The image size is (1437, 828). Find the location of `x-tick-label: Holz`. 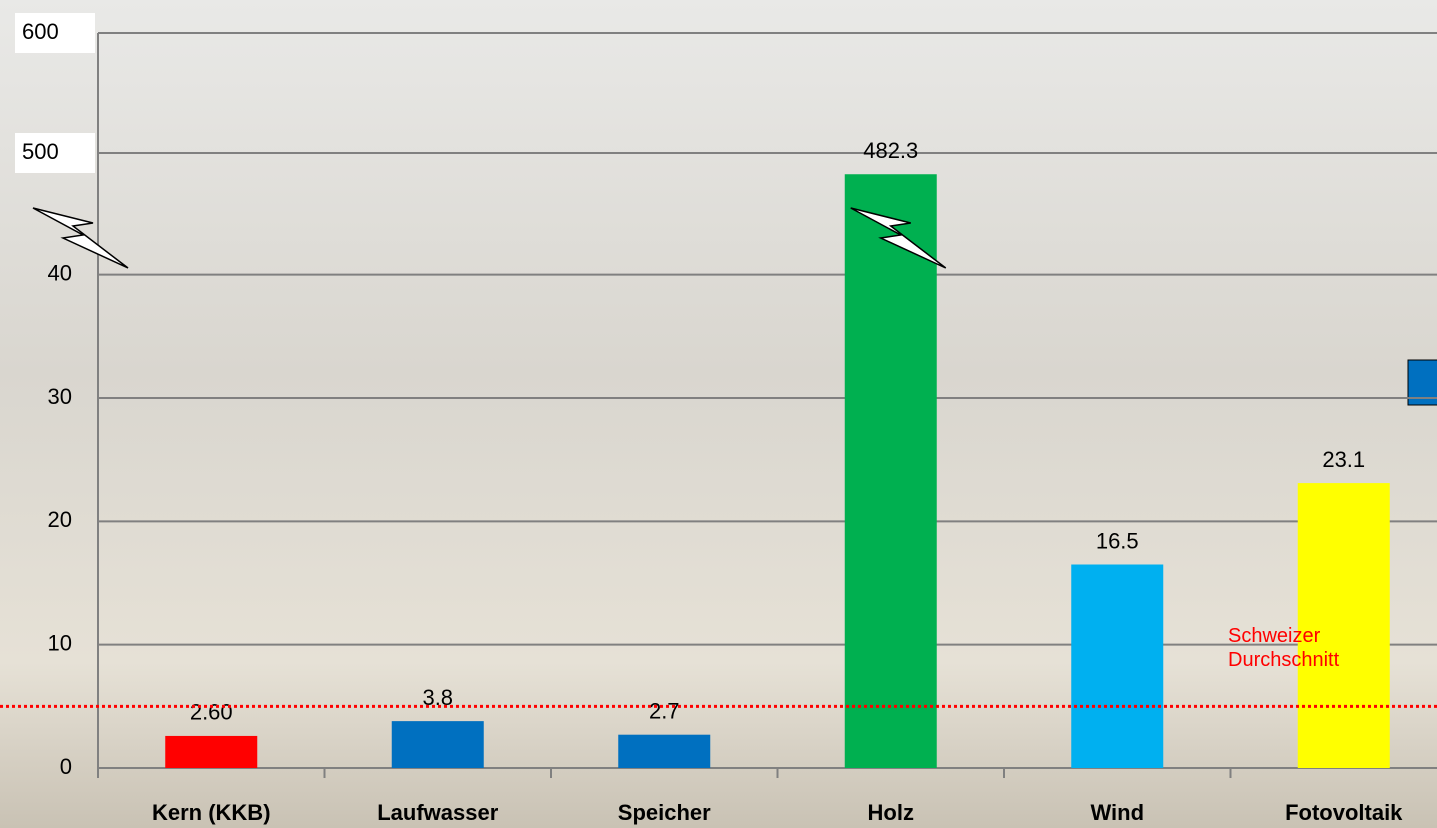

x-tick-label: Holz is located at coordinates (891, 812).